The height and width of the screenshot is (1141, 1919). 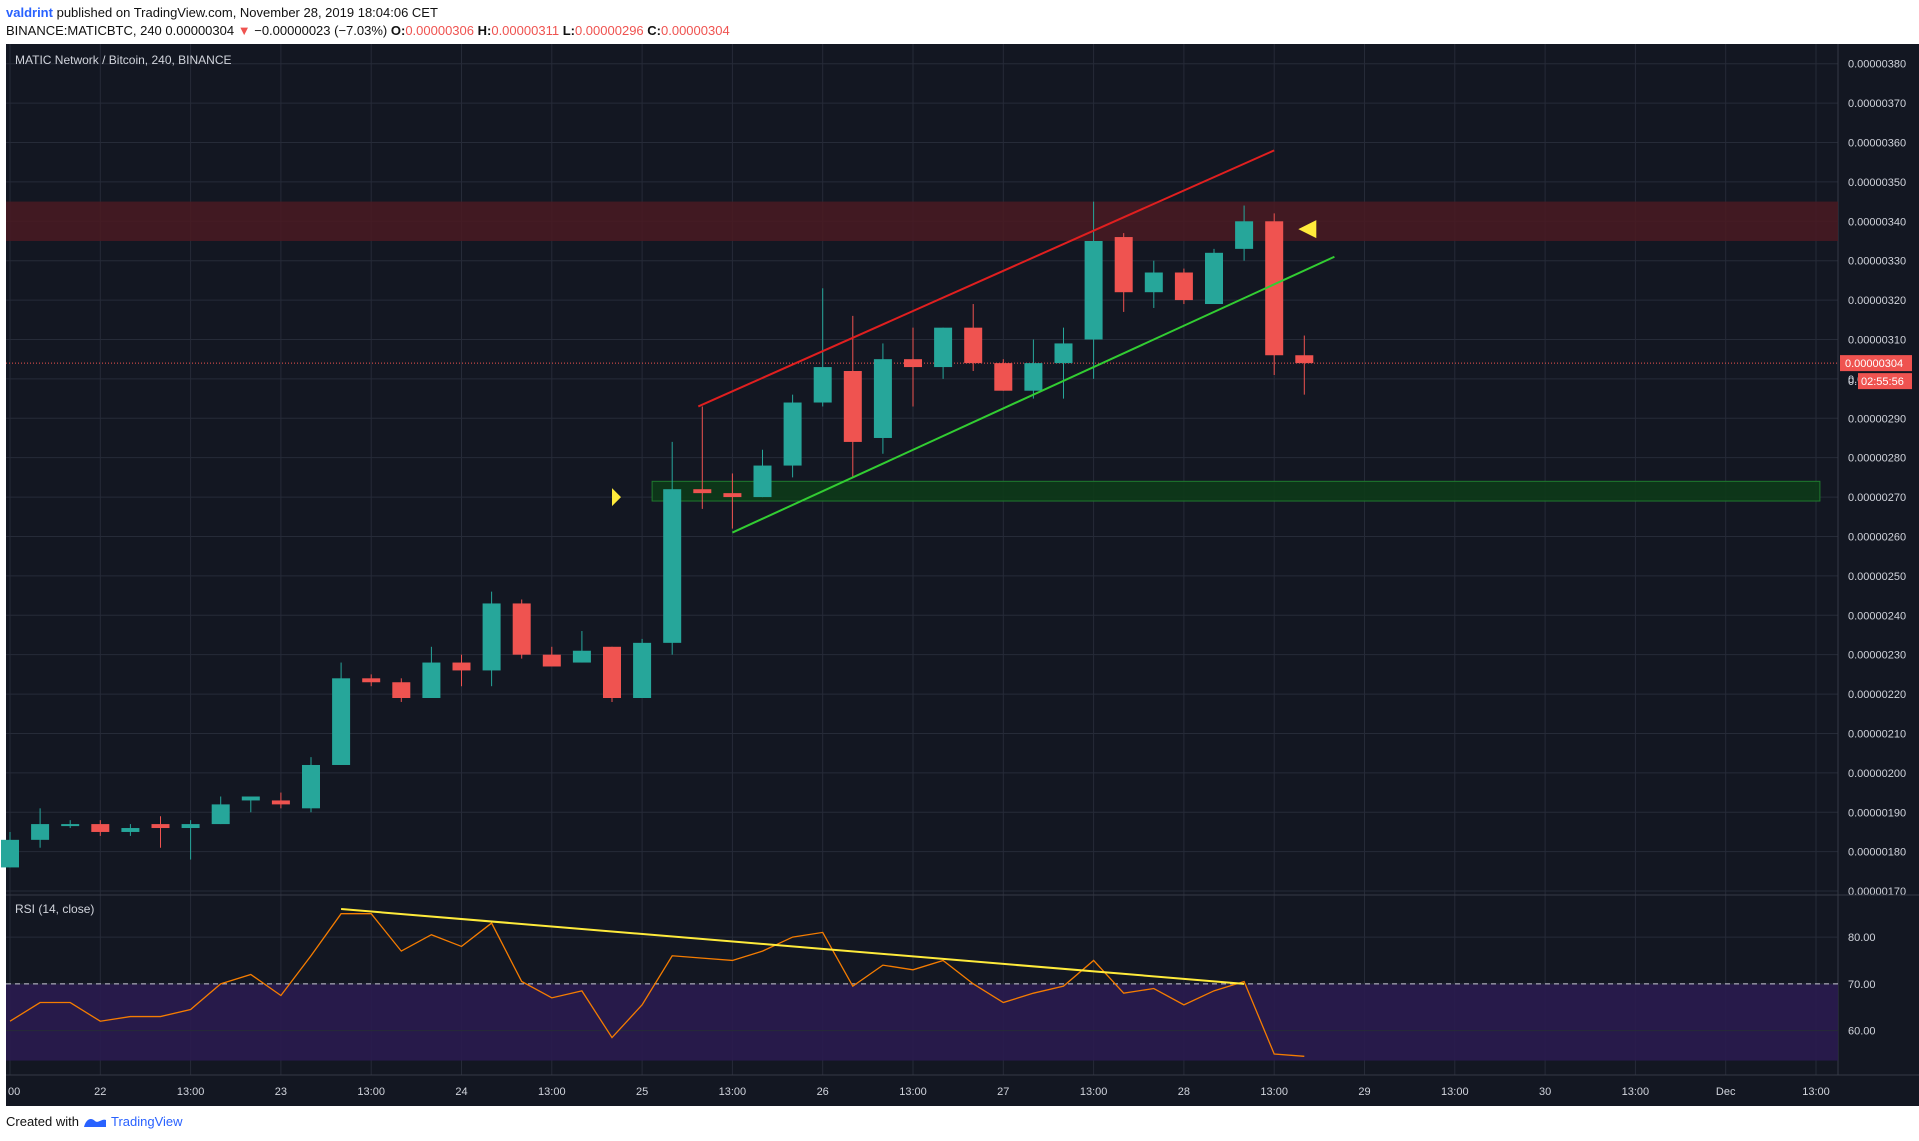 I want to click on time-tick-label: 28, so click(x=1184, y=1092).